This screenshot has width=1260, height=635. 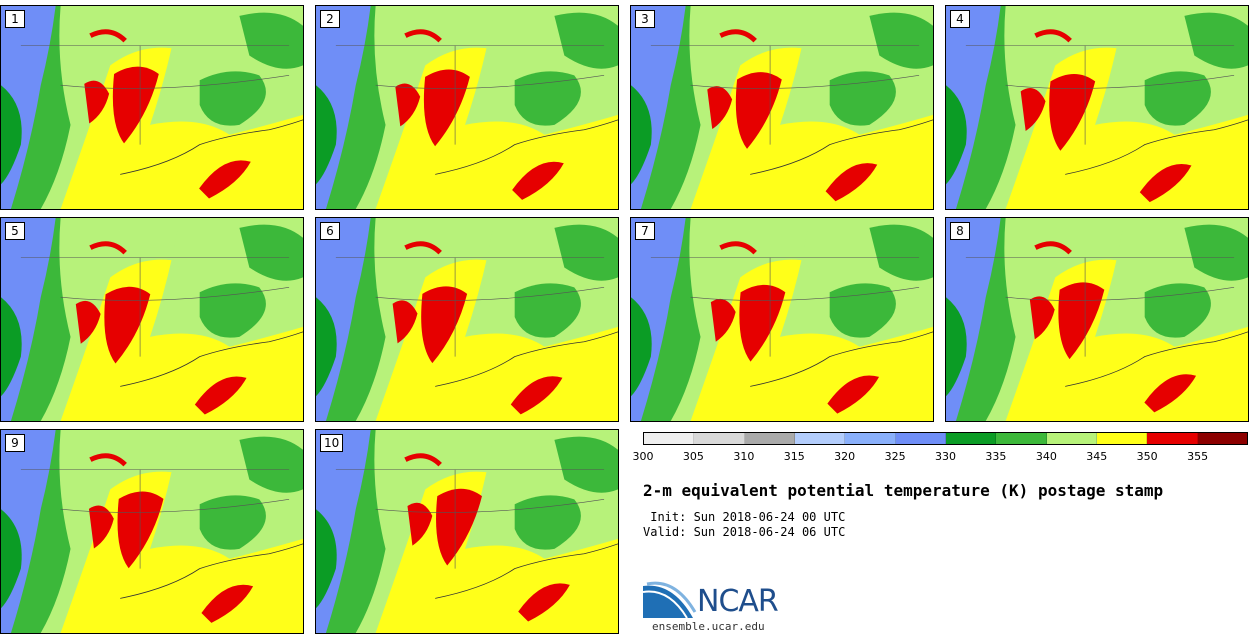 I want to click on postage-stamp-map: 5, so click(x=152, y=319).